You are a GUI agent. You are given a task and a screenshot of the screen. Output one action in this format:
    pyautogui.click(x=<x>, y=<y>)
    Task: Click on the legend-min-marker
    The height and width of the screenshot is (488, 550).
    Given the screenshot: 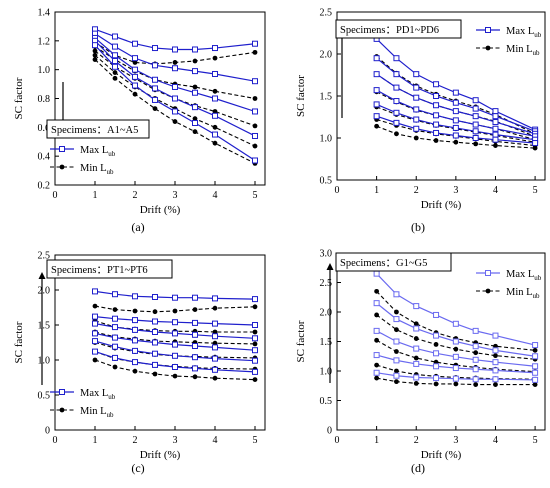 What is the action you would take?
    pyautogui.click(x=62, y=167)
    